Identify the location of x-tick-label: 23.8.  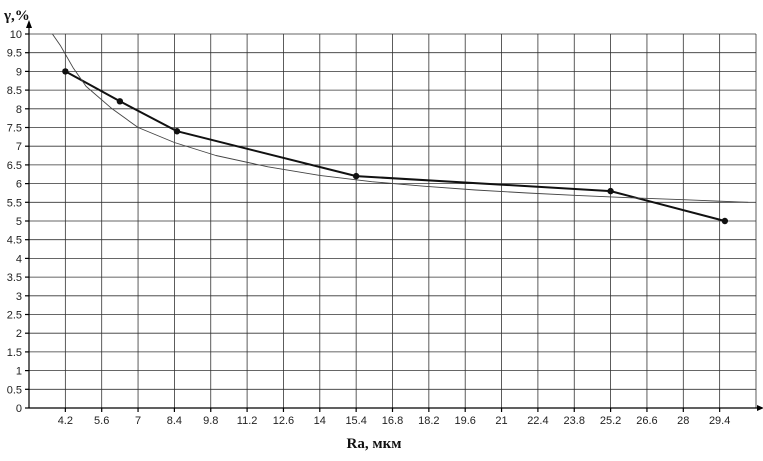
(574, 421).